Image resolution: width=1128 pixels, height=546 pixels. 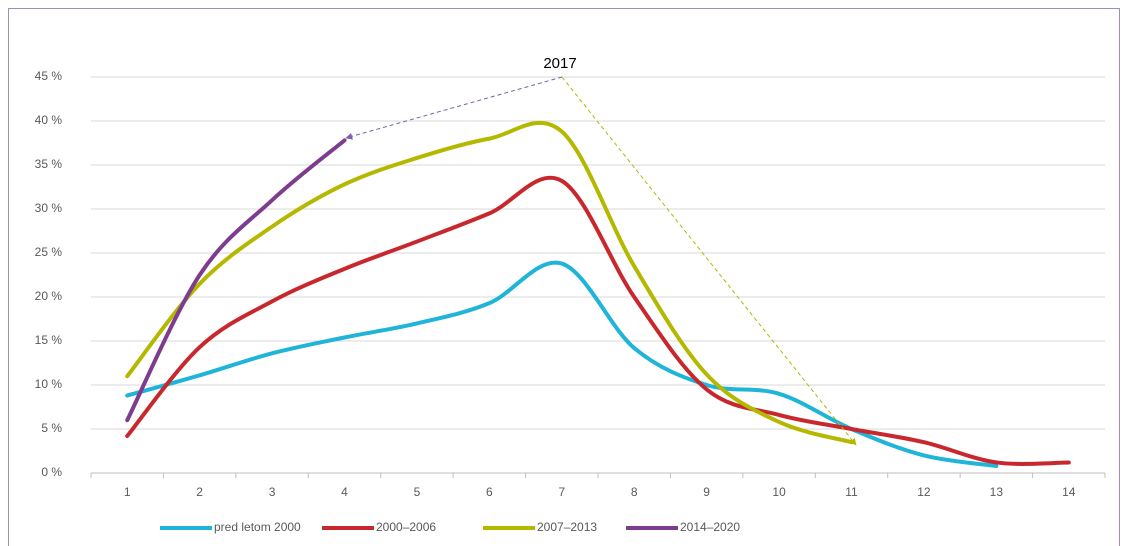 What do you see at coordinates (1069, 492) in the screenshot?
I see `x-tick-label: 14` at bounding box center [1069, 492].